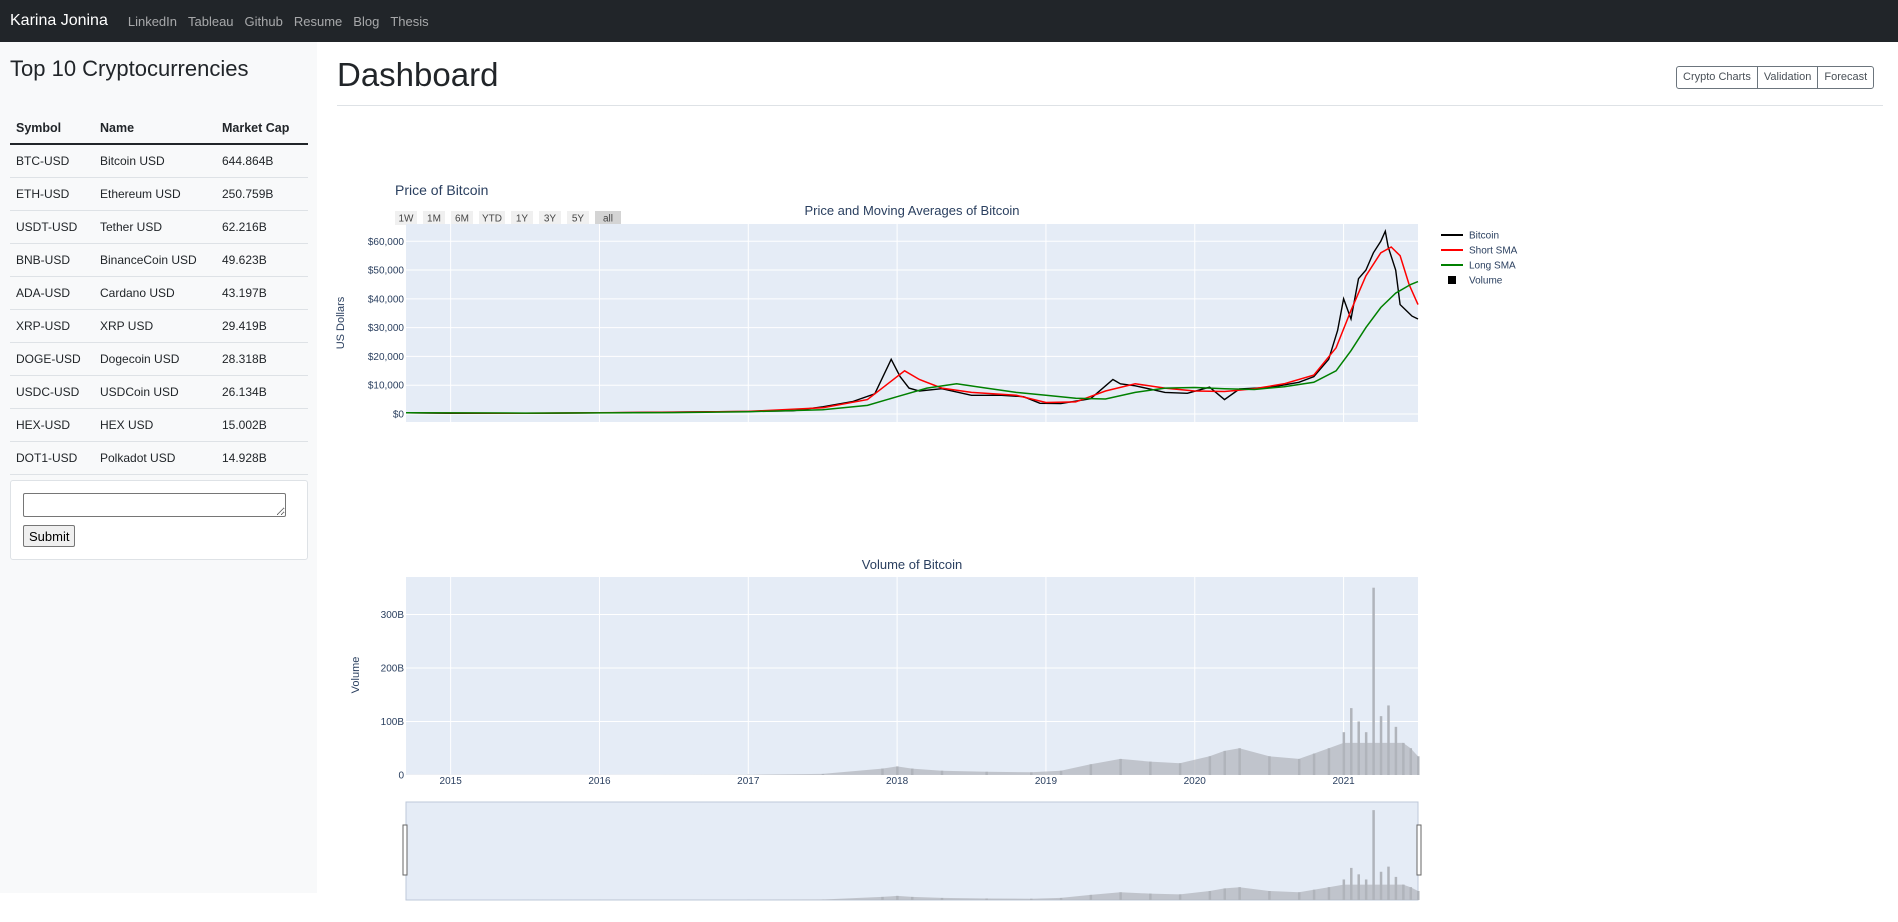 This screenshot has height=922, width=1898. Describe the element at coordinates (451, 781) in the screenshot. I see `volume-x-tick: 2015` at that location.